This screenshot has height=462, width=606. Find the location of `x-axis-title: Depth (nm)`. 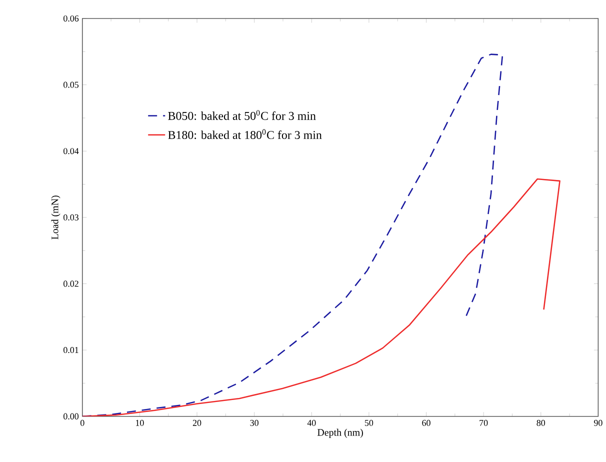

x-axis-title: Depth (nm) is located at coordinates (340, 433).